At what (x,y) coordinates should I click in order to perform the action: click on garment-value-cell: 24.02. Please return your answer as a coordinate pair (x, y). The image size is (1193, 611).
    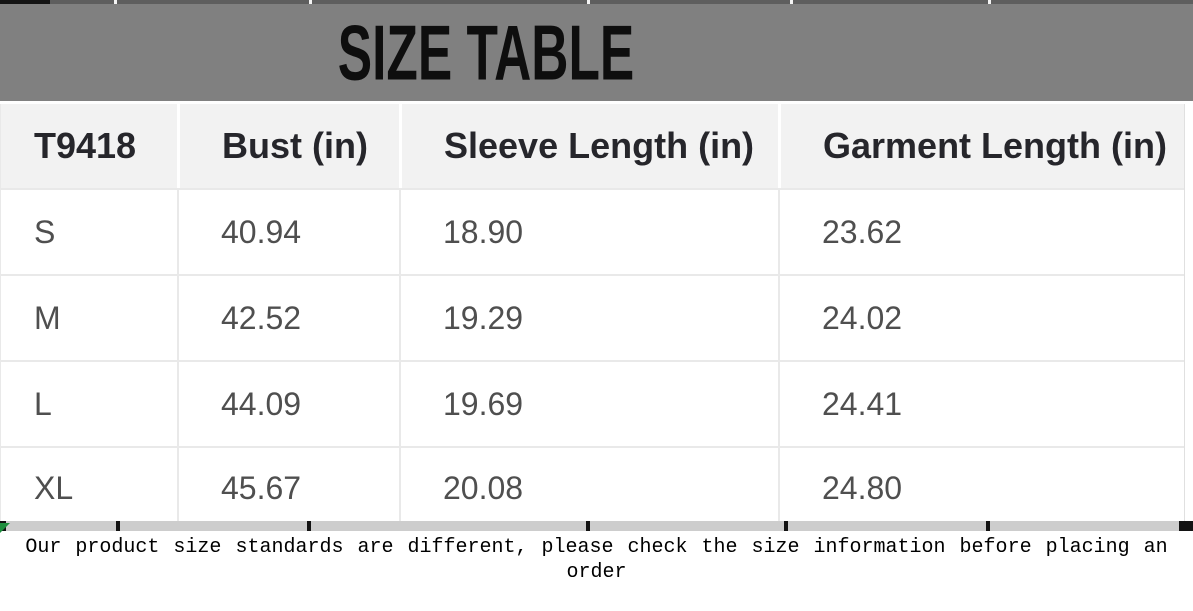
    Looking at the image, I should click on (981, 318).